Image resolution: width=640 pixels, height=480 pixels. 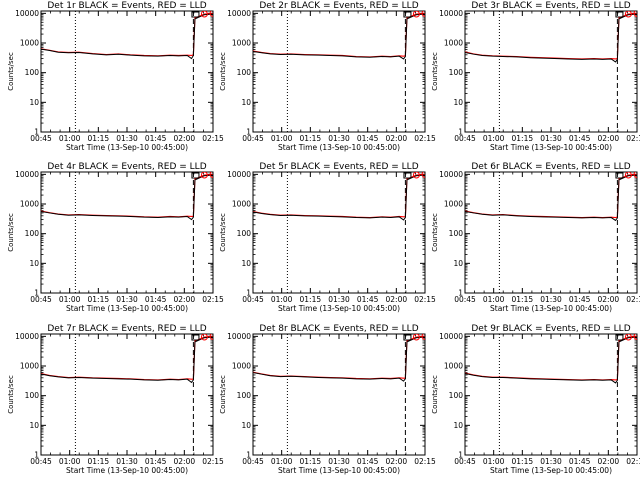 What do you see at coordinates (550, 167) in the screenshot?
I see `plot-title: Det 6r BLACK = Events, RED = LLD` at bounding box center [550, 167].